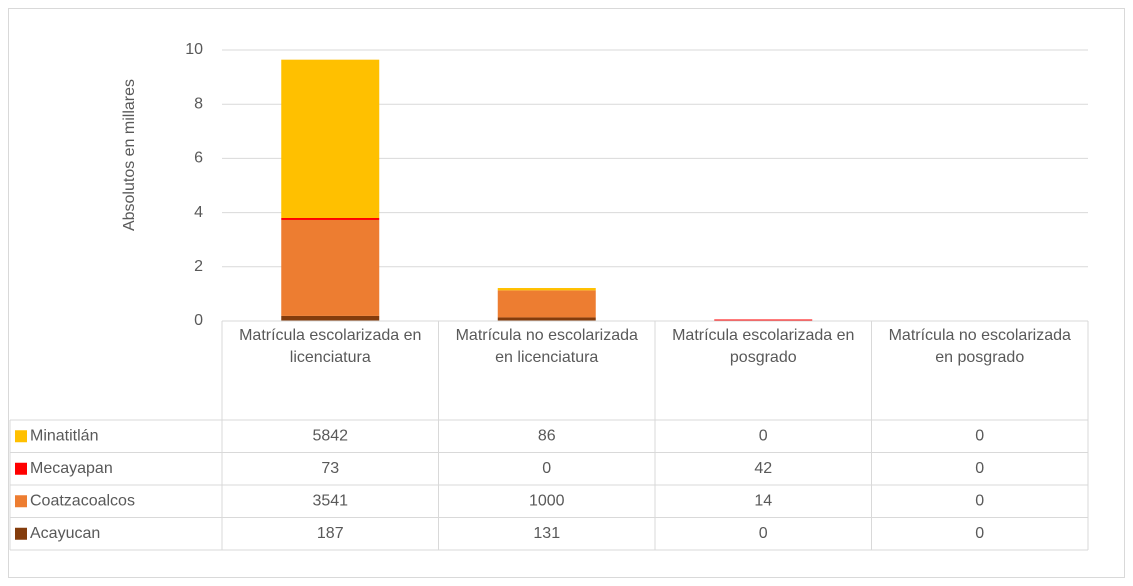  Describe the element at coordinates (330, 435) in the screenshot. I see `table-cell: 5842` at that location.